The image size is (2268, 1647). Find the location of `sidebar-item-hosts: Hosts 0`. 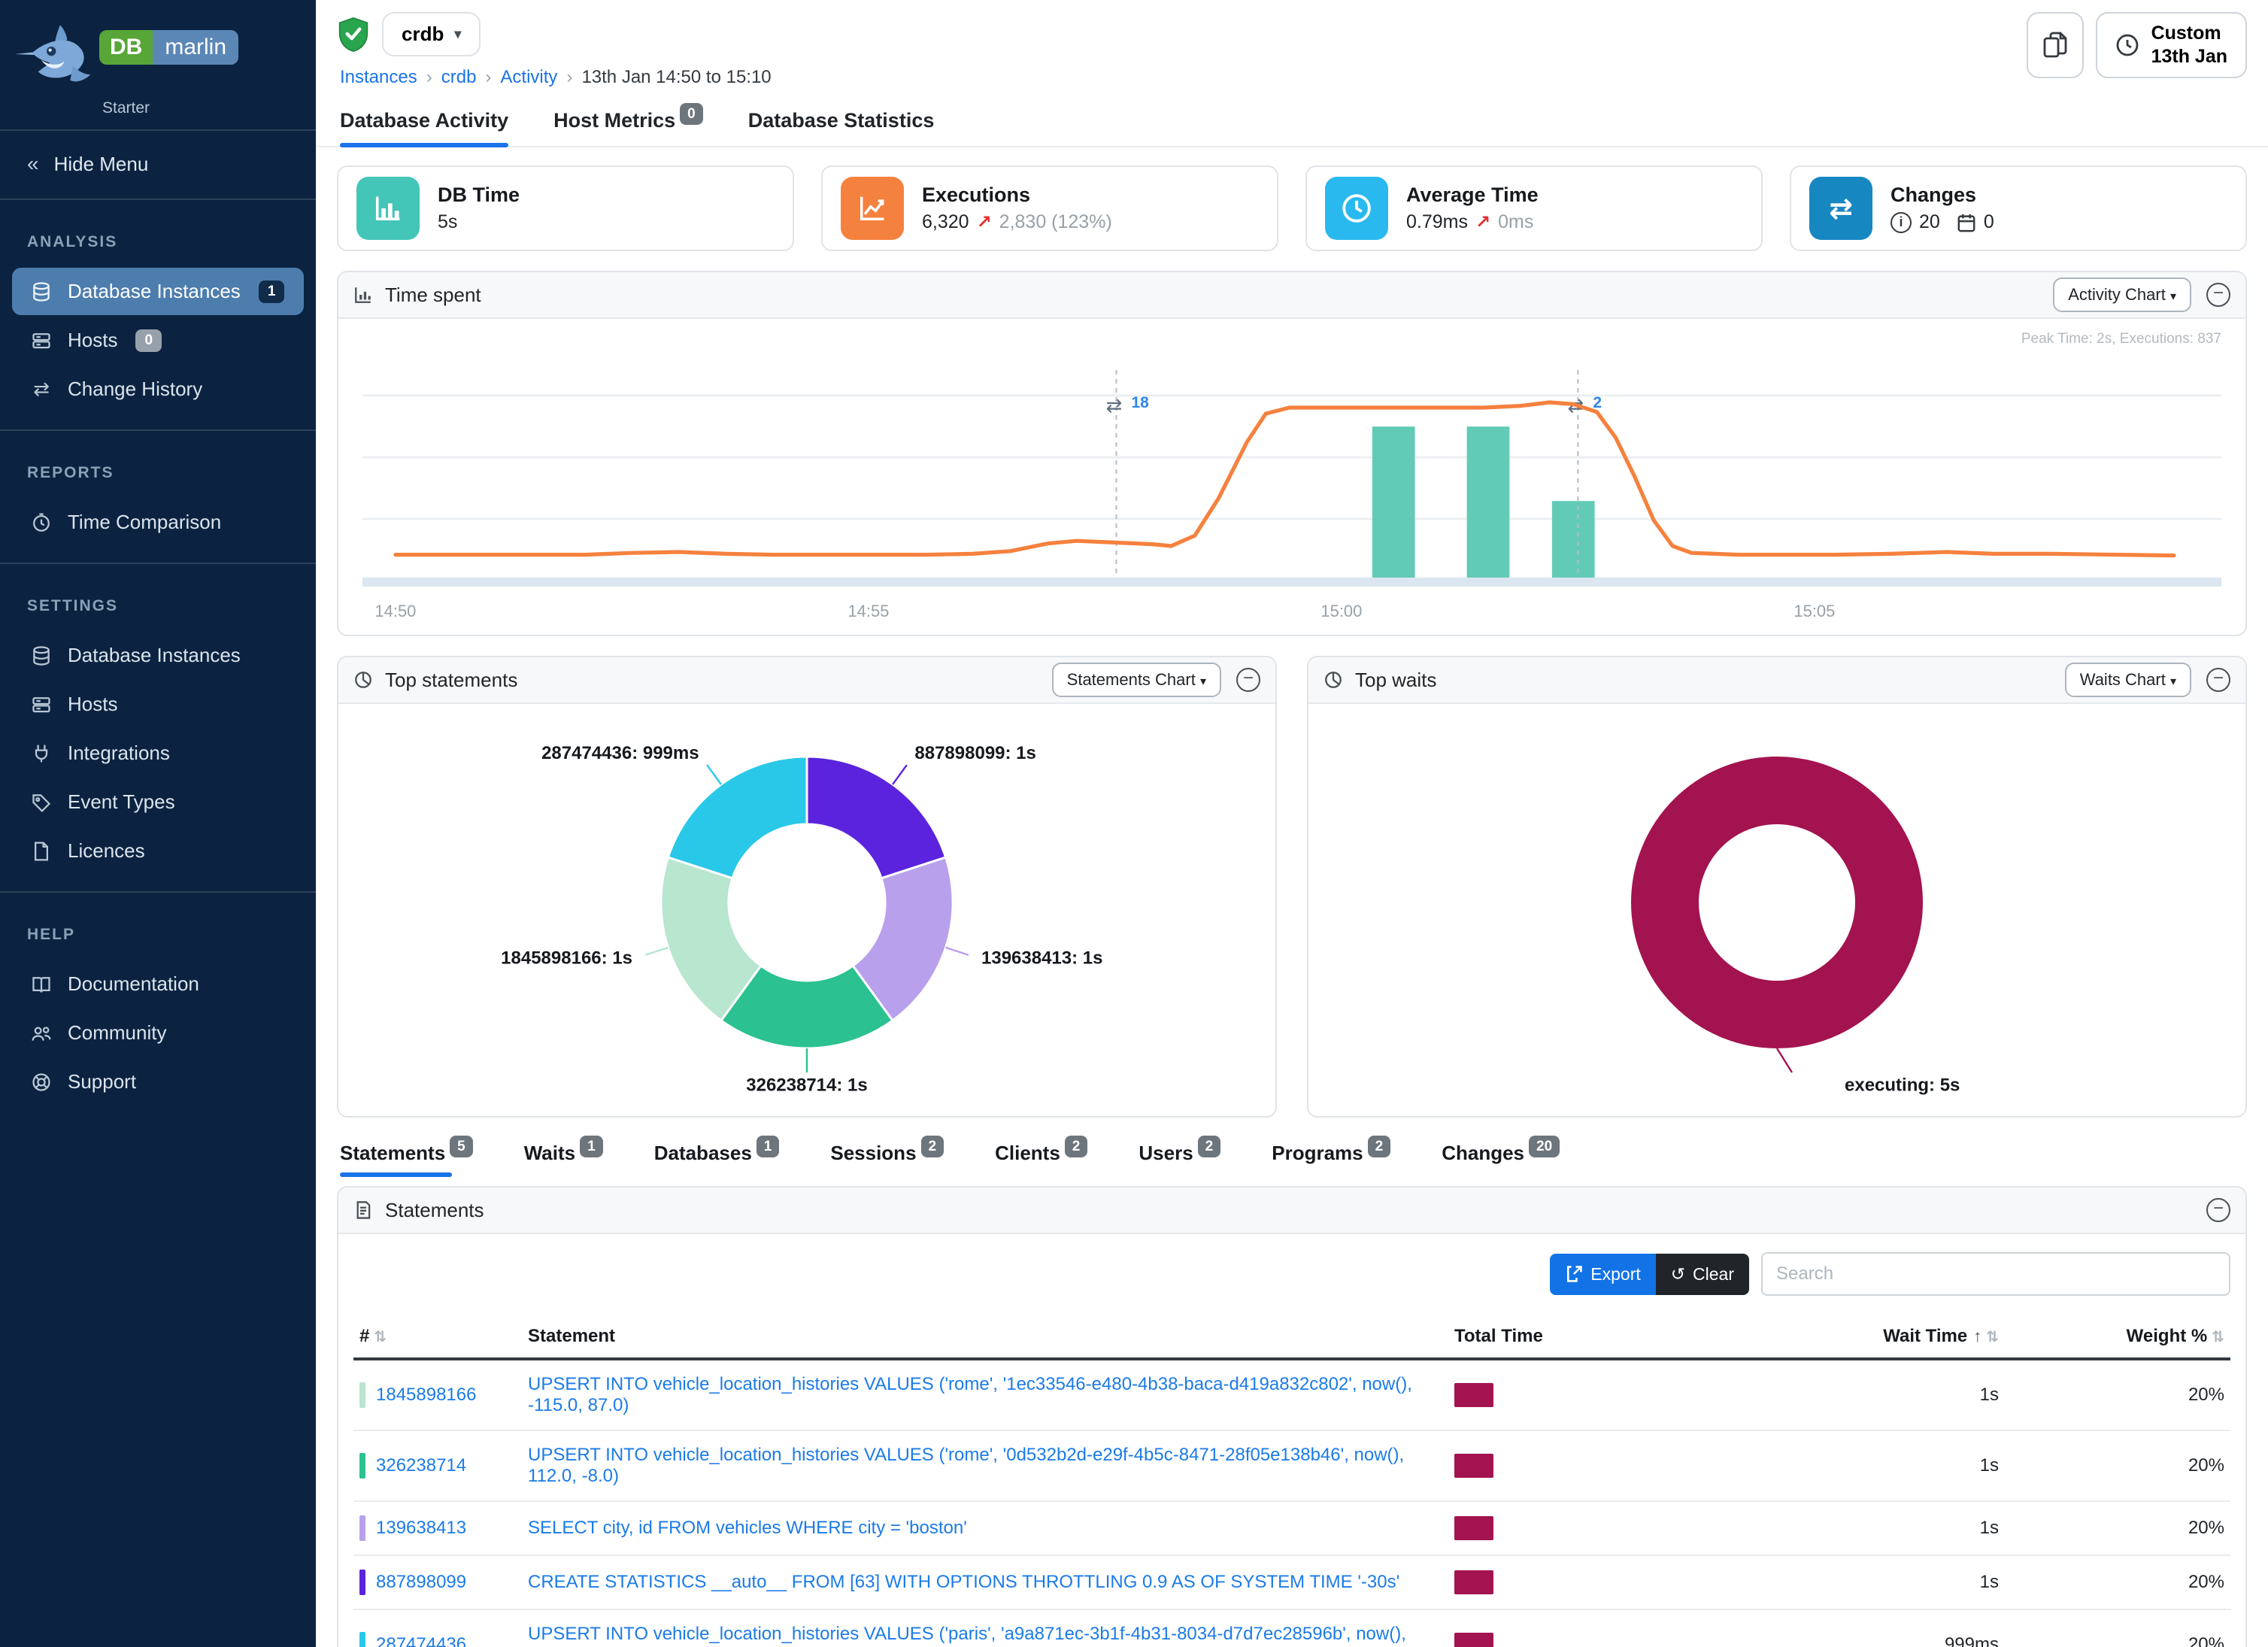

sidebar-item-hosts: Hosts 0 is located at coordinates (158, 340).